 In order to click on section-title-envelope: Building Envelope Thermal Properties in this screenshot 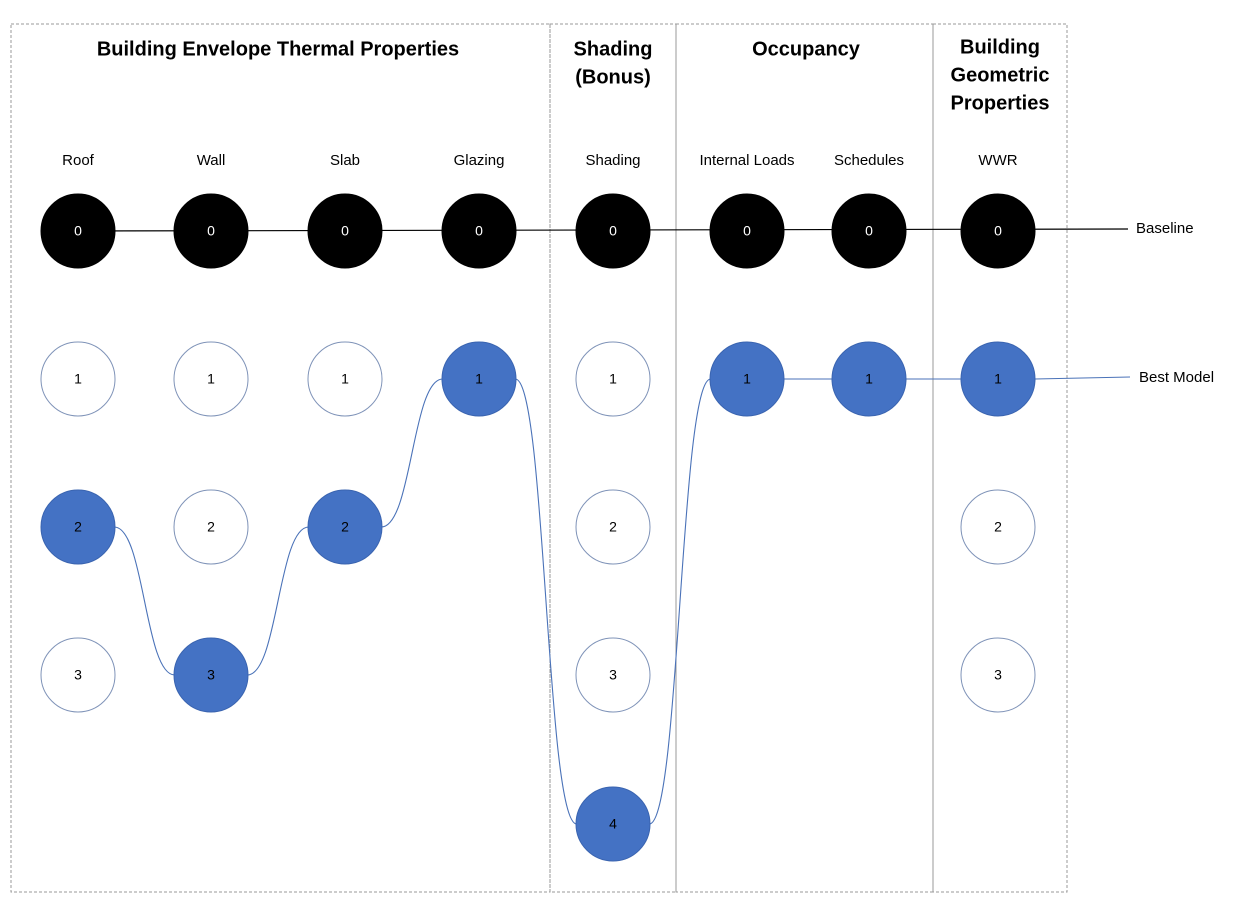, I will do `click(278, 49)`.